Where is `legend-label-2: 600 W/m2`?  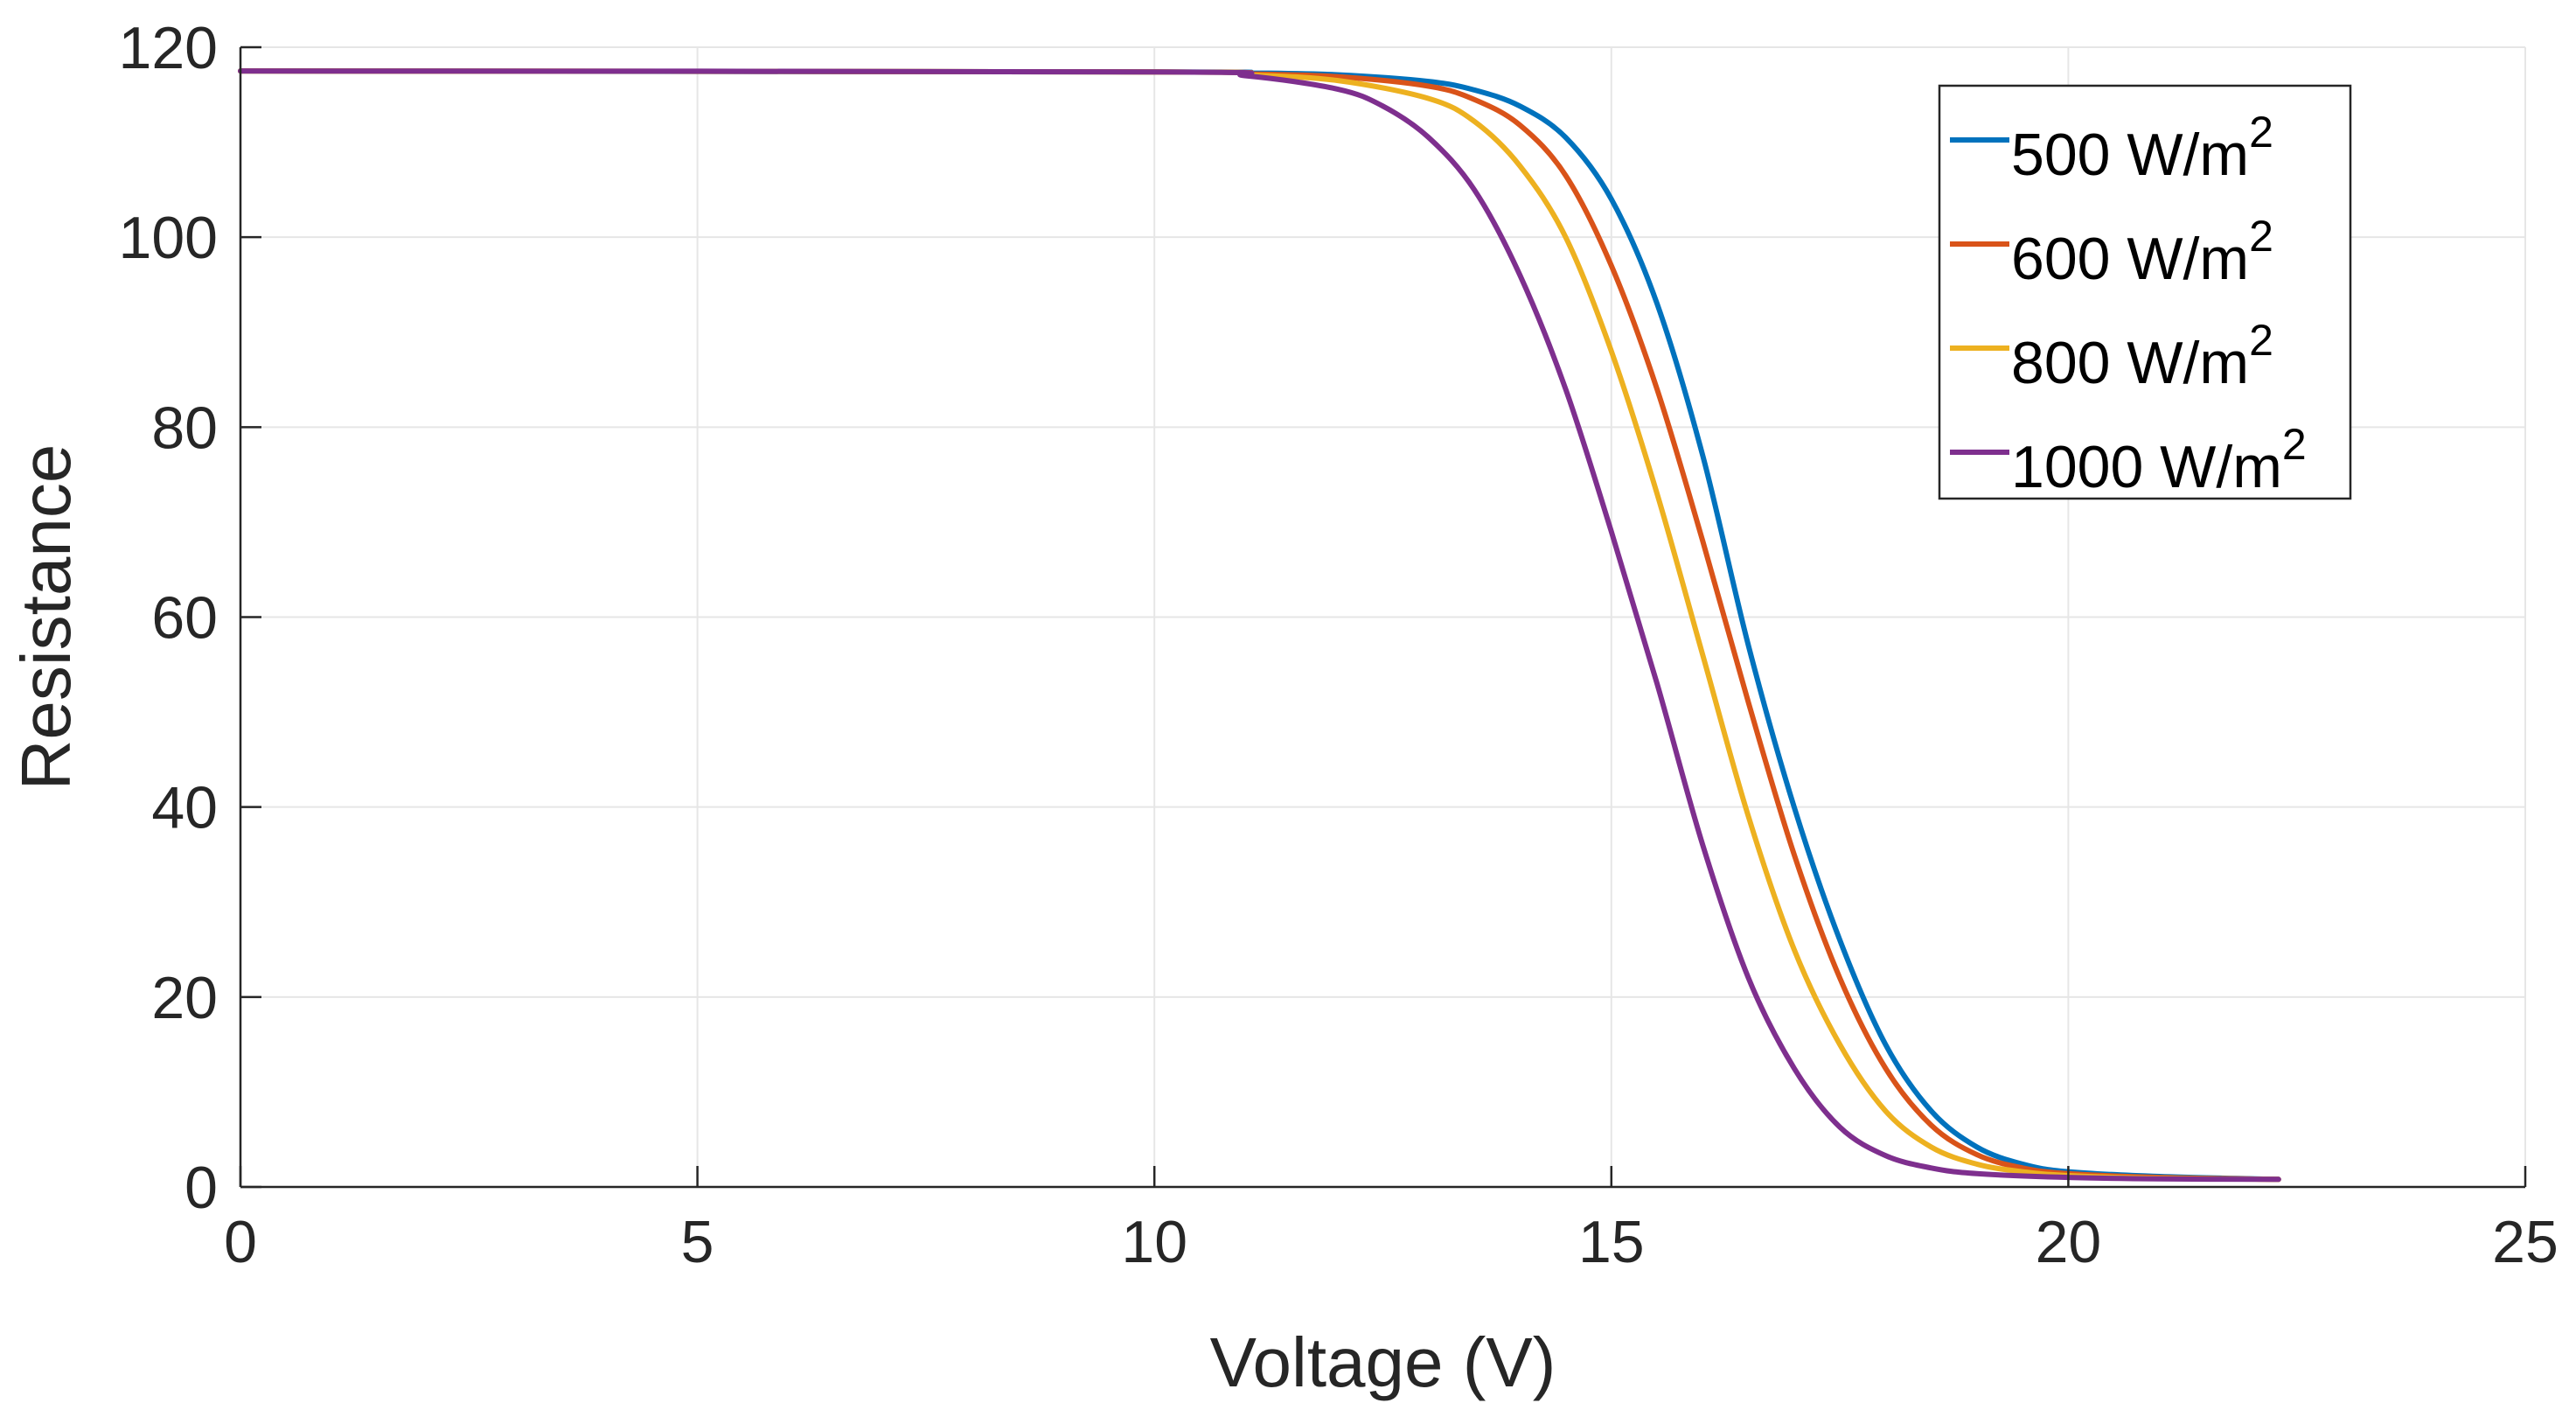 legend-label-2: 600 W/m2 is located at coordinates (2142, 252).